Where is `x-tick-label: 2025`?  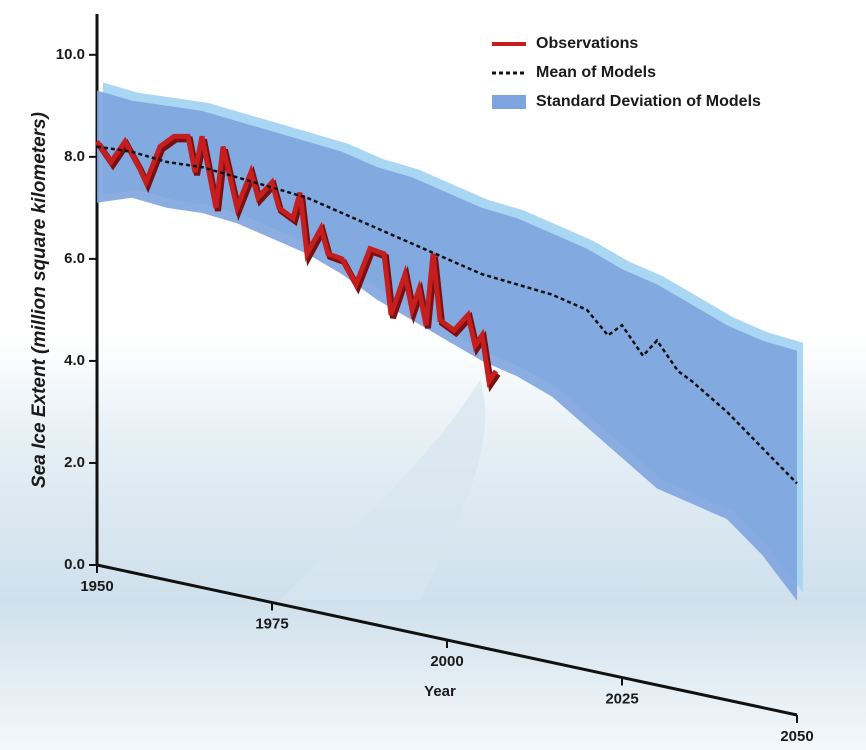 x-tick-label: 2025 is located at coordinates (621, 698).